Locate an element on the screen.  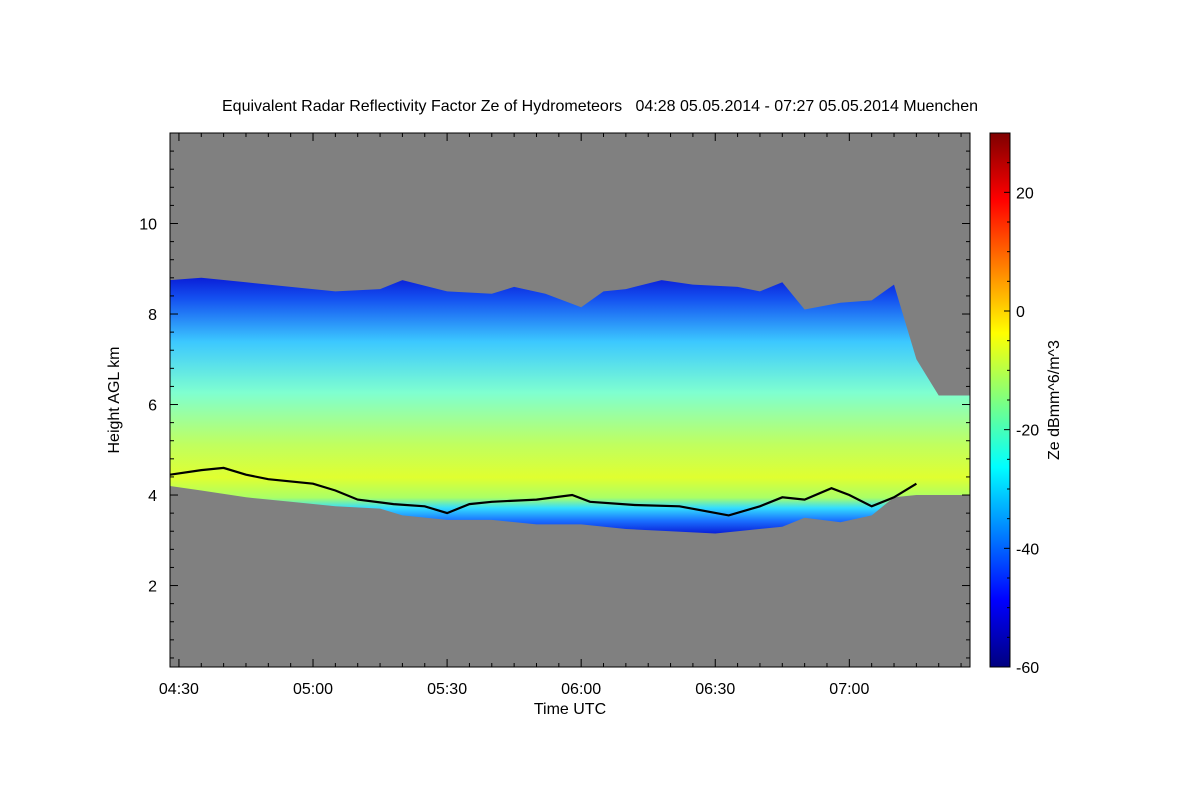
colorbar-label: Ze dBmm^6/m^3 is located at coordinates (1054, 400).